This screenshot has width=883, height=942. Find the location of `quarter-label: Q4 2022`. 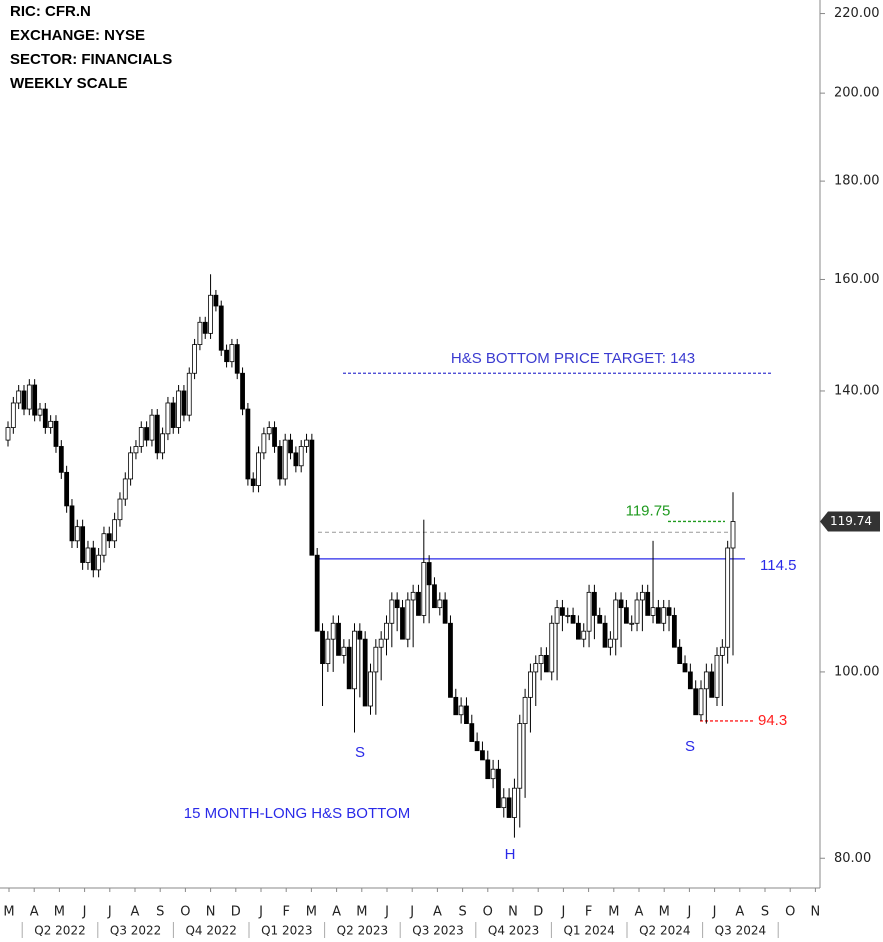

quarter-label: Q4 2022 is located at coordinates (210, 931).